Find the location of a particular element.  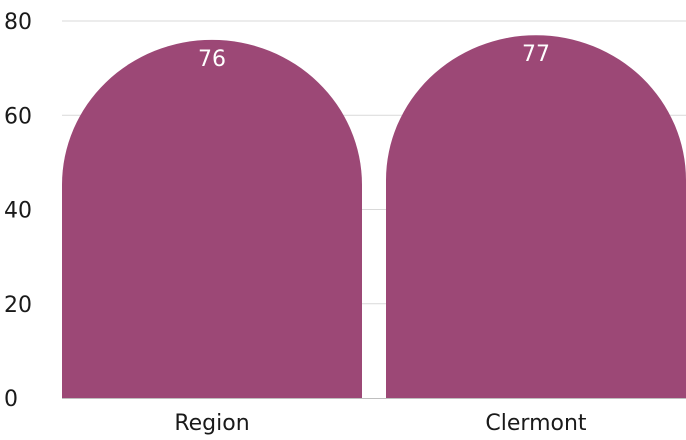

y-tick-label: 60 is located at coordinates (18, 116).